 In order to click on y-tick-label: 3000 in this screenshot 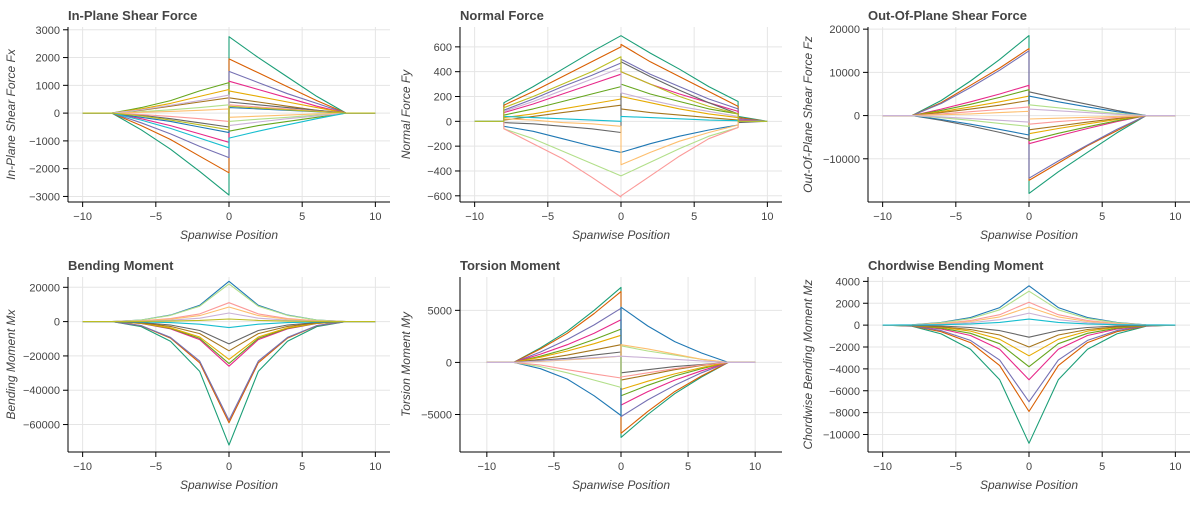, I will do `click(48, 31)`.